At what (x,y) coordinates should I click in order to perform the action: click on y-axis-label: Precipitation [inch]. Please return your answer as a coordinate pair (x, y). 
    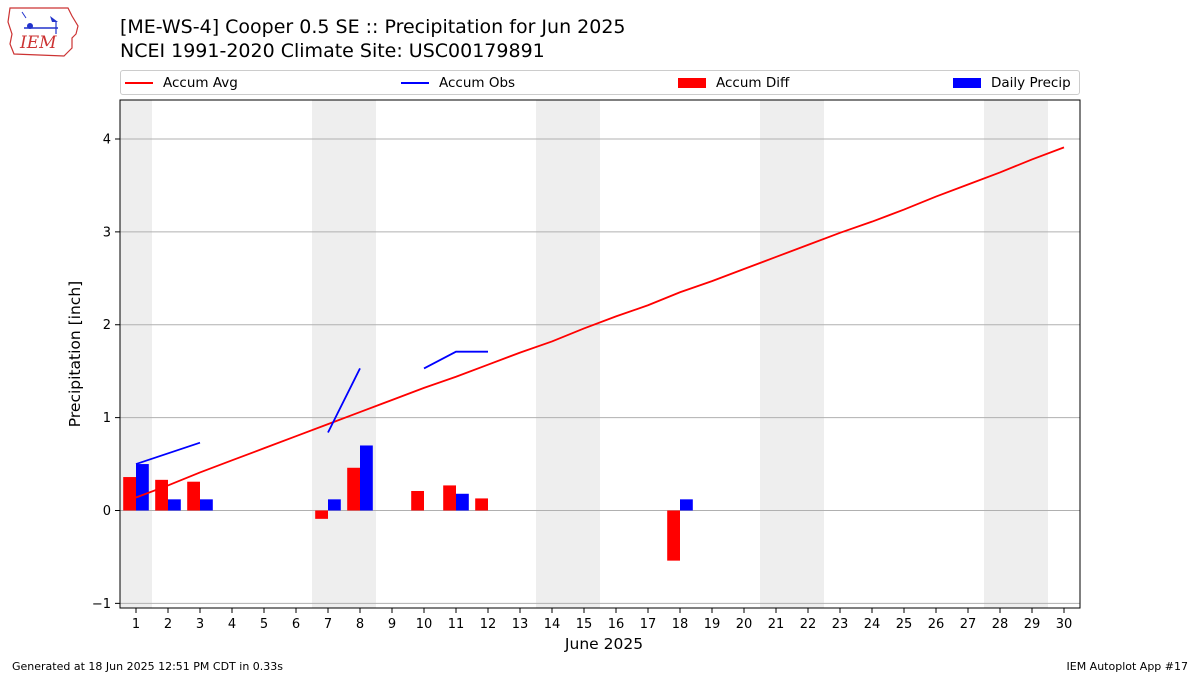
    Looking at the image, I should click on (75, 354).